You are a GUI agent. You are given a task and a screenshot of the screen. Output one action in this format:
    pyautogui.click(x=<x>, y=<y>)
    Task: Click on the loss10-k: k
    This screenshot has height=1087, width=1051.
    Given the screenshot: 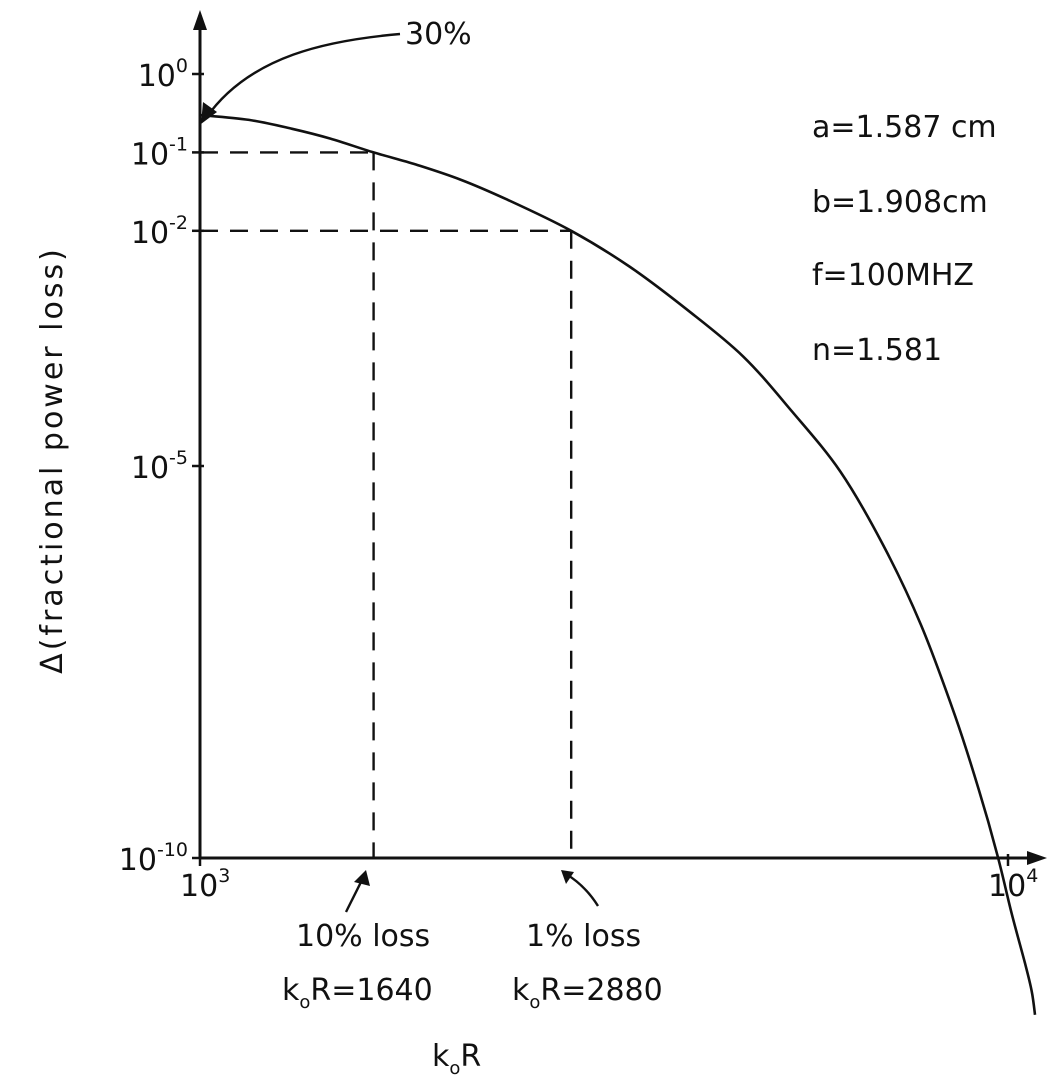 What is the action you would take?
    pyautogui.click(x=291, y=990)
    